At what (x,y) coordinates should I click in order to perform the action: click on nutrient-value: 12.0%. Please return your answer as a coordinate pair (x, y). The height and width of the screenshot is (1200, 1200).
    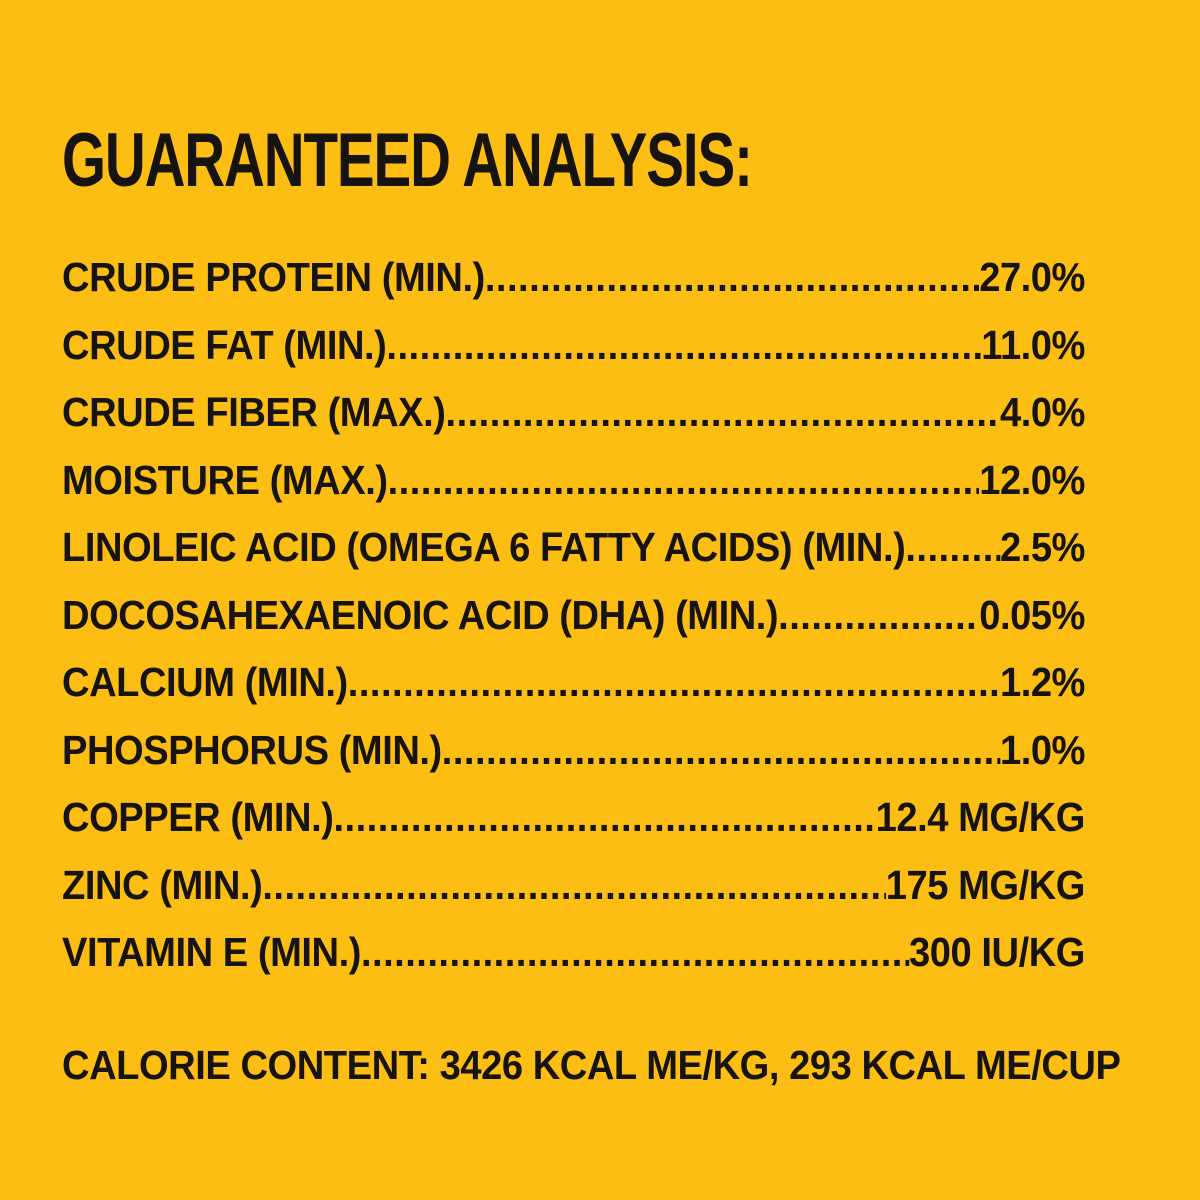
    Looking at the image, I should click on (1032, 479).